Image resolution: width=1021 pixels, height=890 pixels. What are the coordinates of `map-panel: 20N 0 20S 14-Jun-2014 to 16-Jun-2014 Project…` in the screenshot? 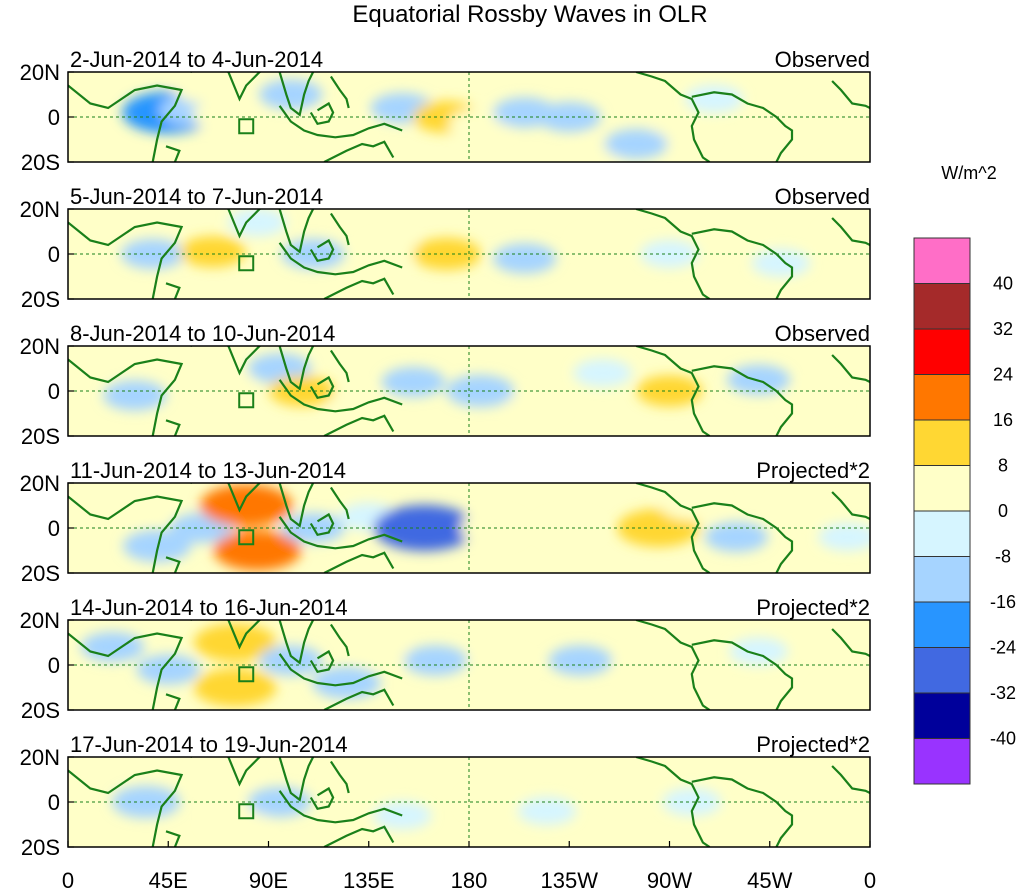 It's located at (445, 659).